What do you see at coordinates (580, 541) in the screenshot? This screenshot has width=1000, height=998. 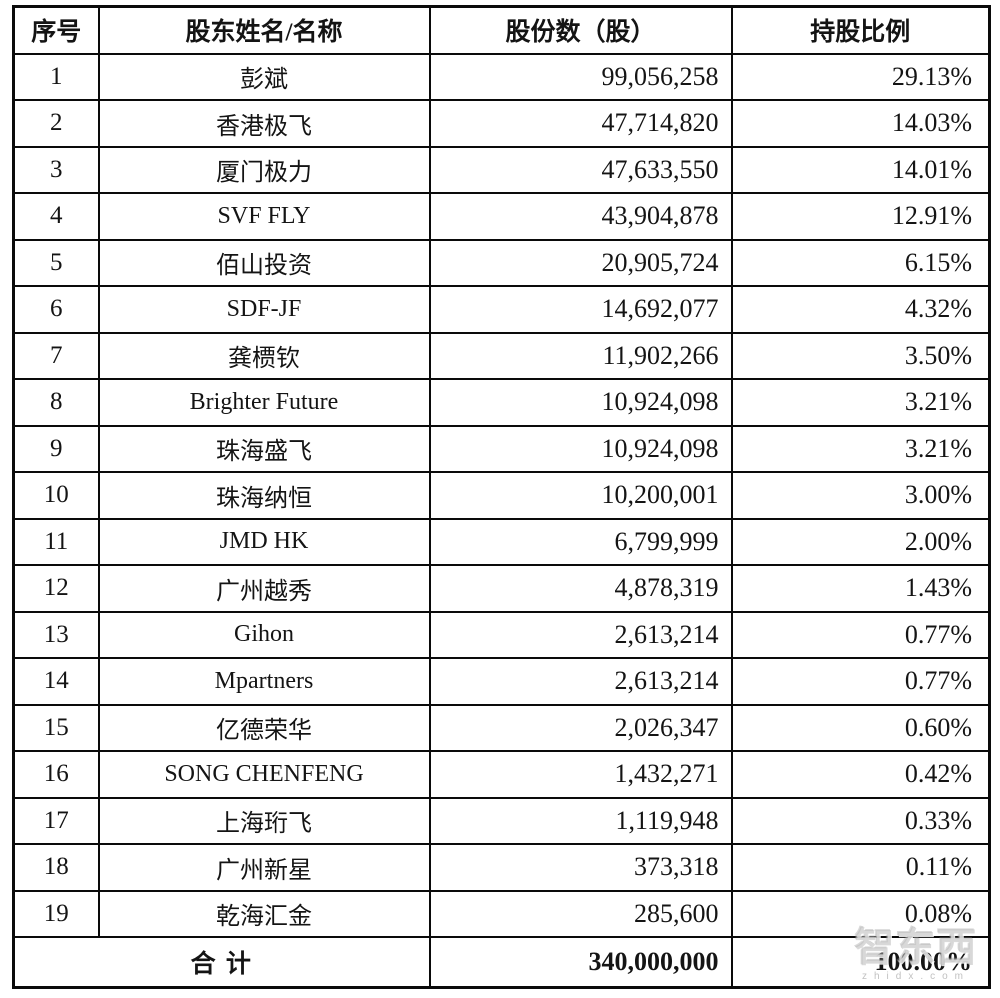 I see `shares-cell: 6,799,999` at bounding box center [580, 541].